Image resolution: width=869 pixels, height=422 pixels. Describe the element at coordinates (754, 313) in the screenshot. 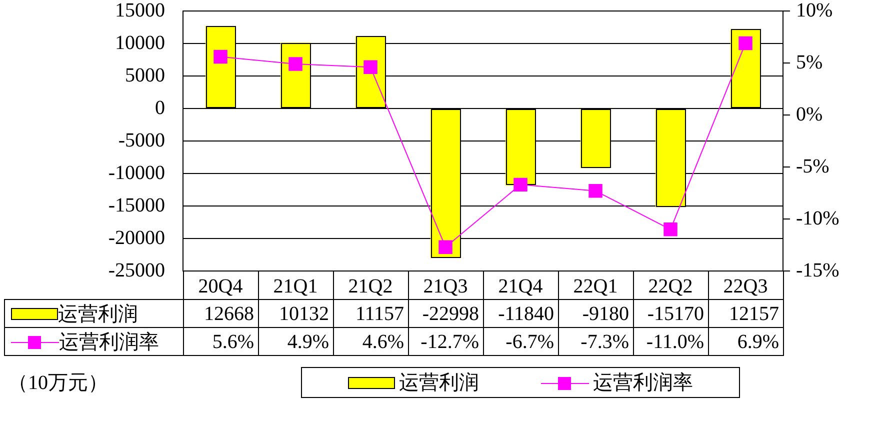

I see `data-label: 12157` at that location.